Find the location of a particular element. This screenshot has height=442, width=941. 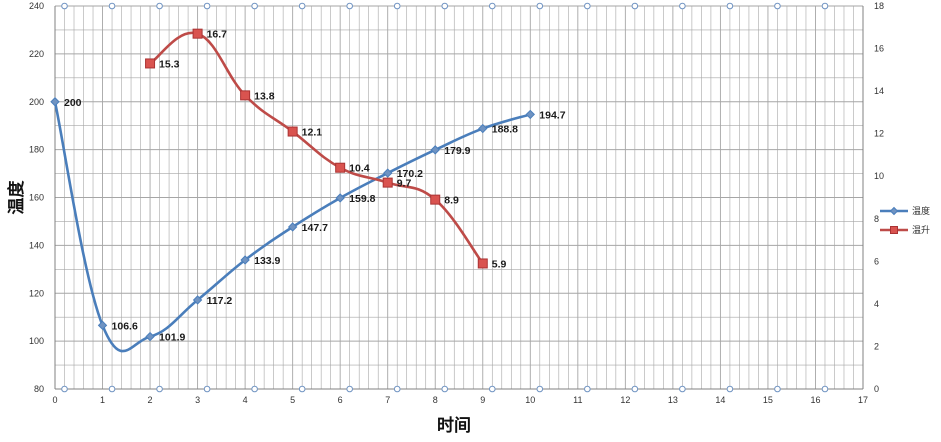

y-tick-label: 240 is located at coordinates (36, 6).